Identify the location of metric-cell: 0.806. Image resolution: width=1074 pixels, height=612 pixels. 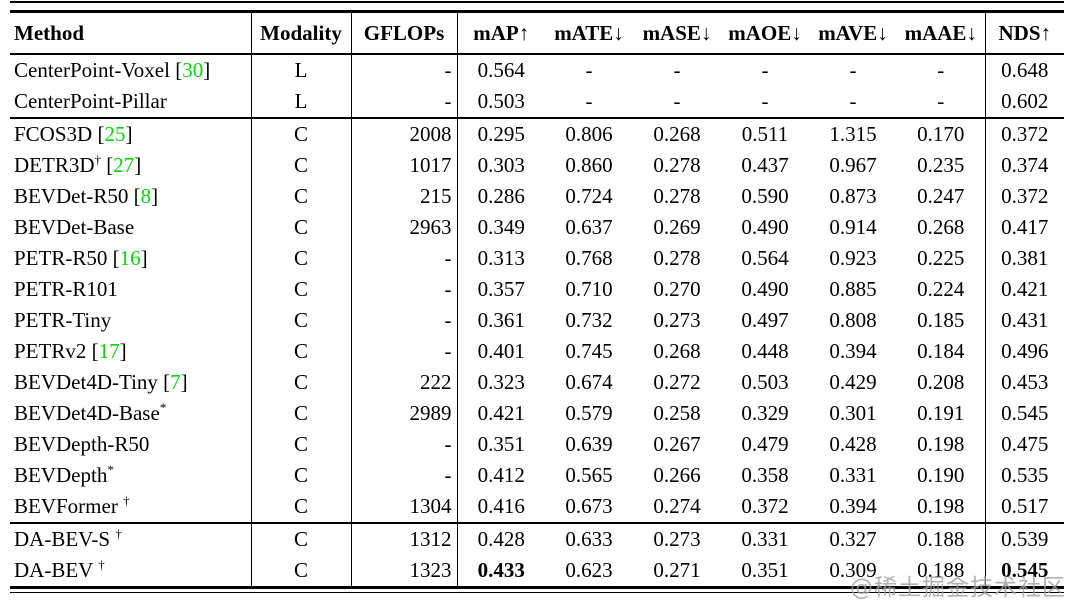
(589, 133).